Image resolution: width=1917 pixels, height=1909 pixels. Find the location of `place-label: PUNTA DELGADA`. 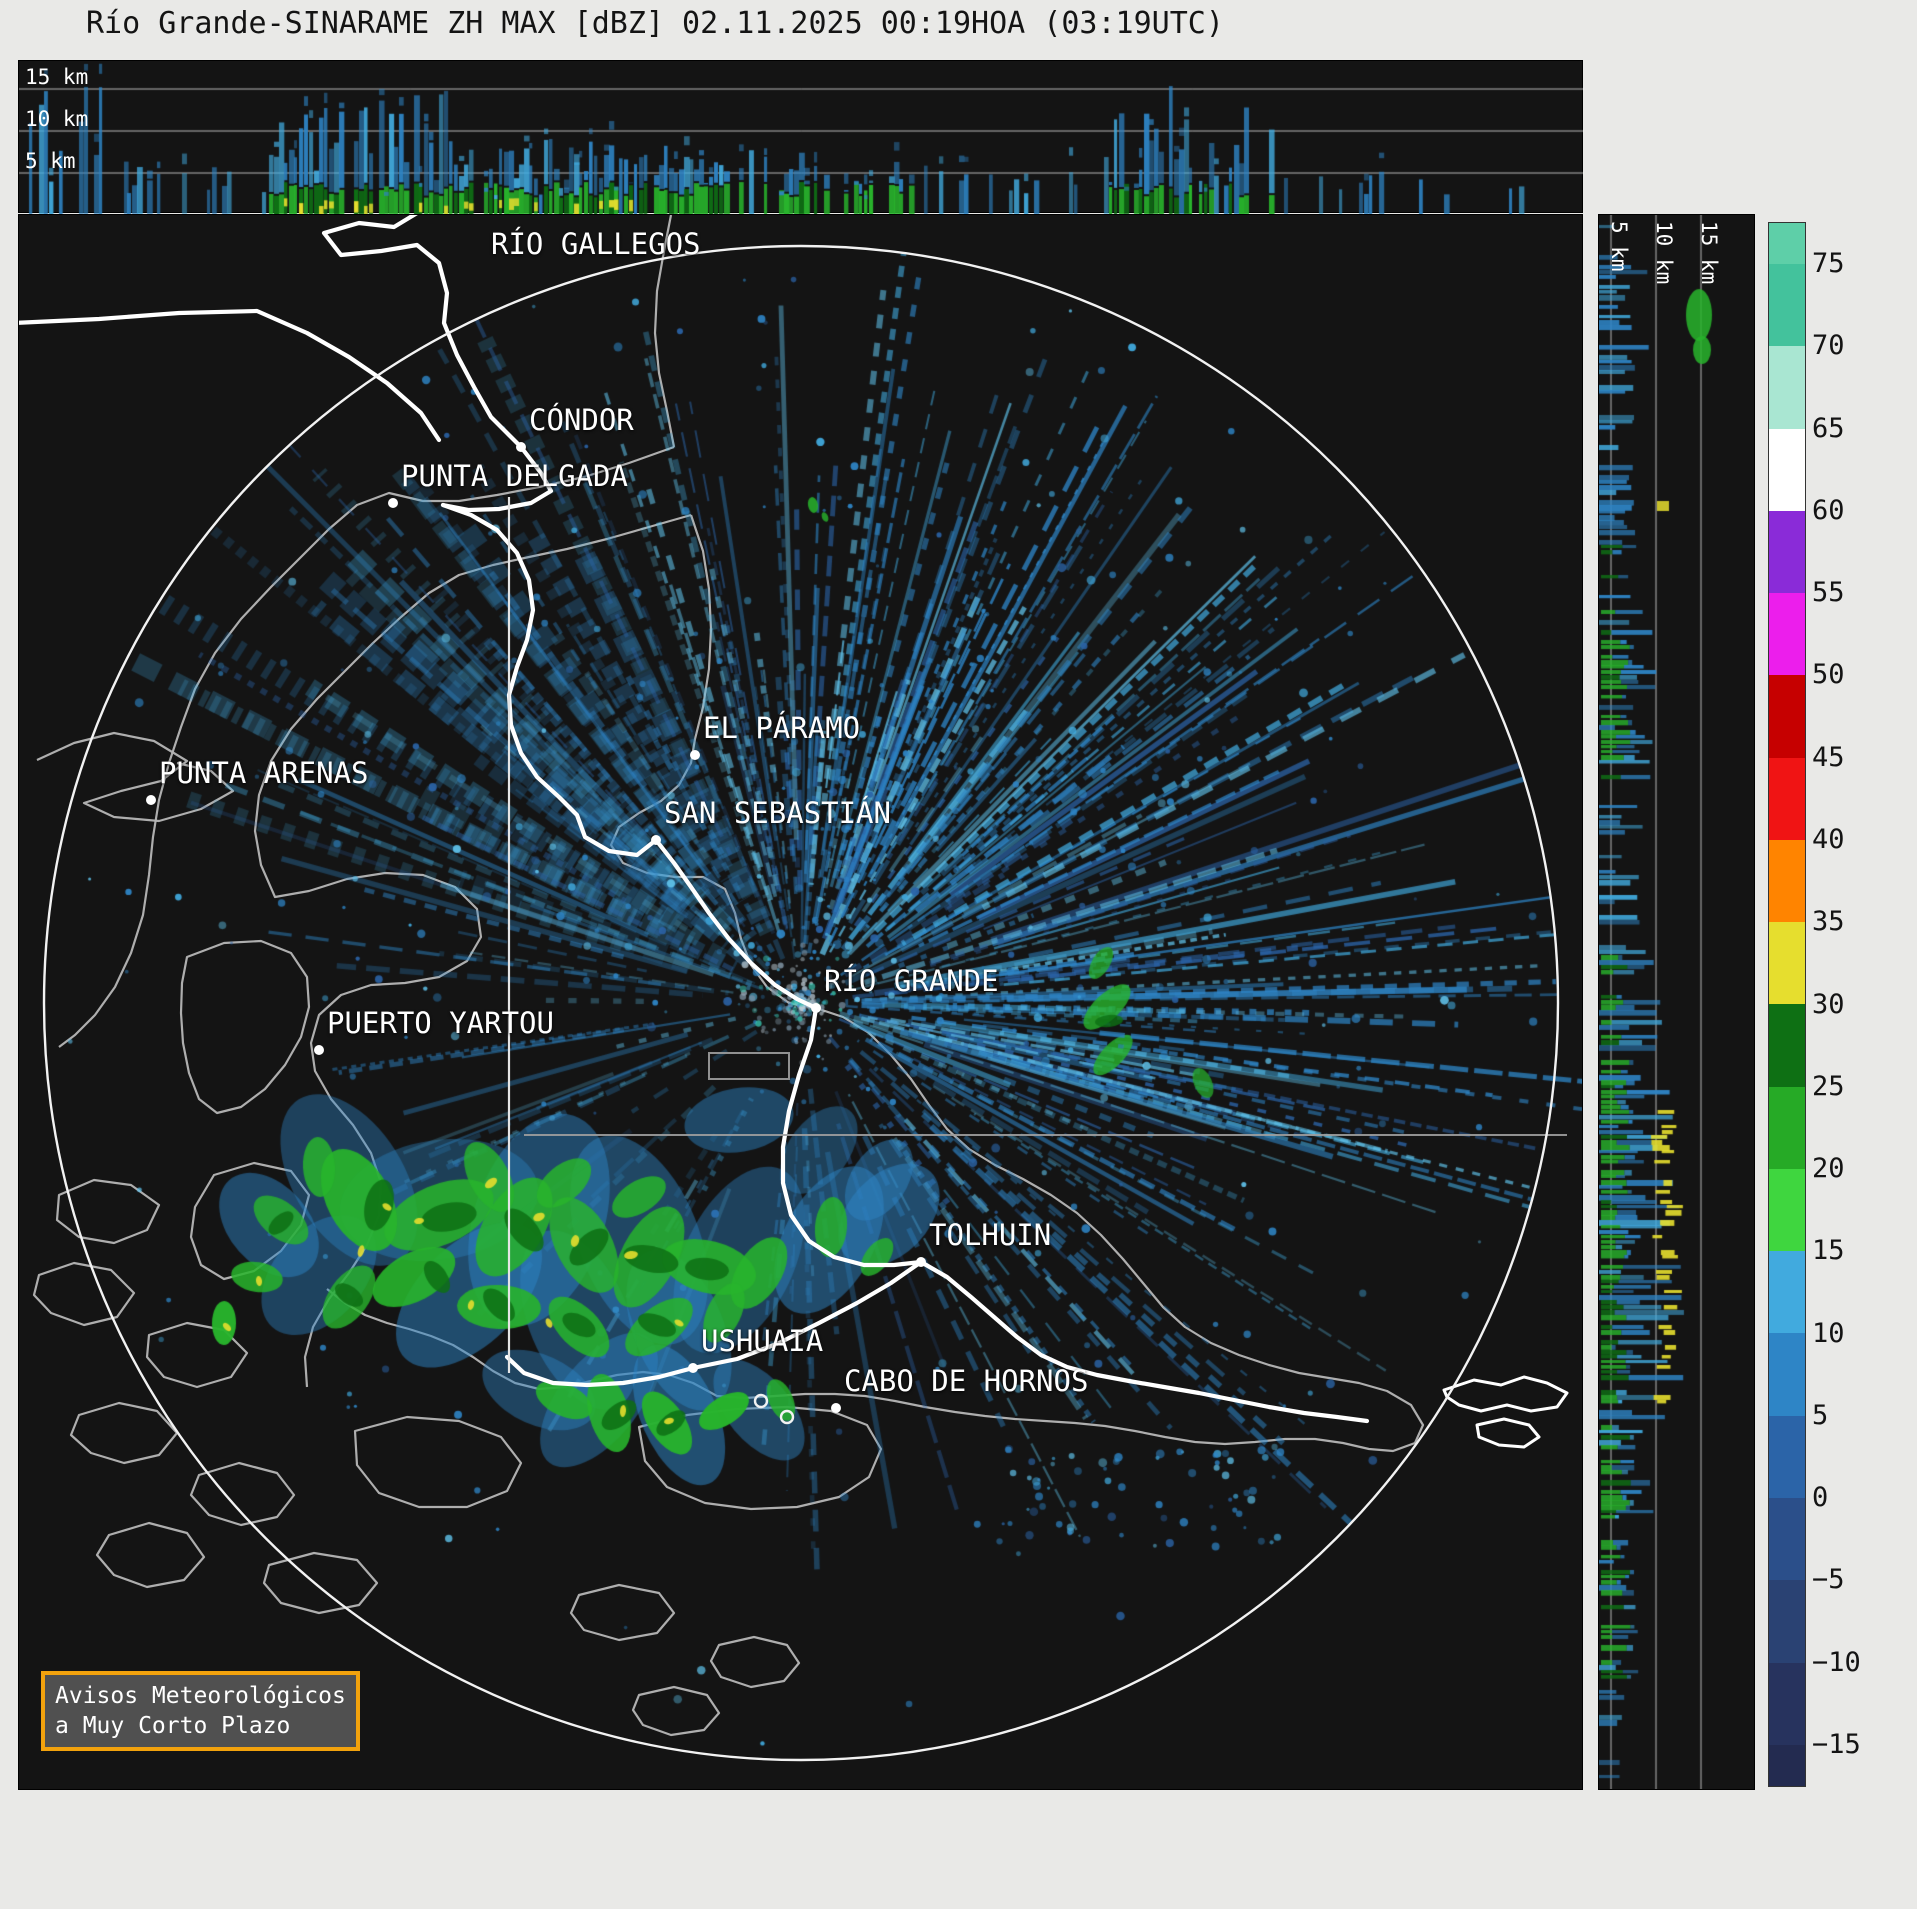

place-label: PUNTA DELGADA is located at coordinates (514, 476).